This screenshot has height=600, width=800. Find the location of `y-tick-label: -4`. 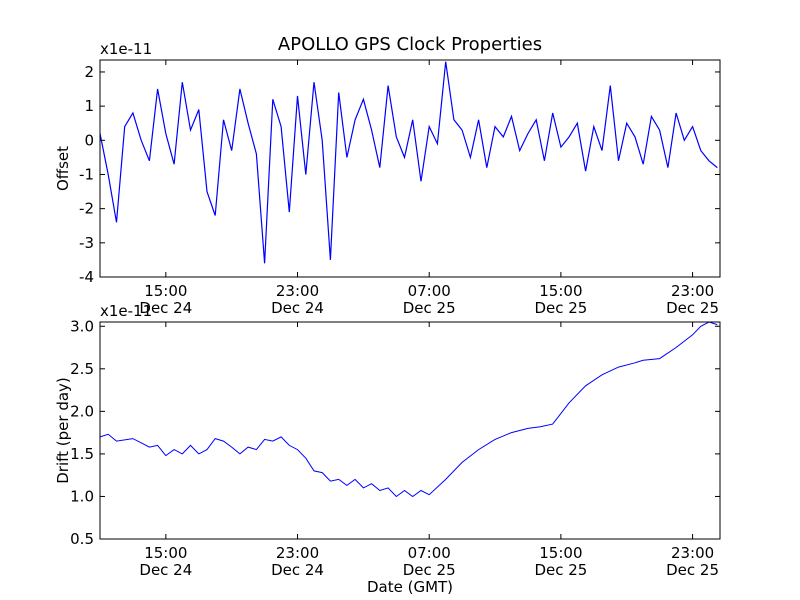

y-tick-label: -4 is located at coordinates (86, 277).